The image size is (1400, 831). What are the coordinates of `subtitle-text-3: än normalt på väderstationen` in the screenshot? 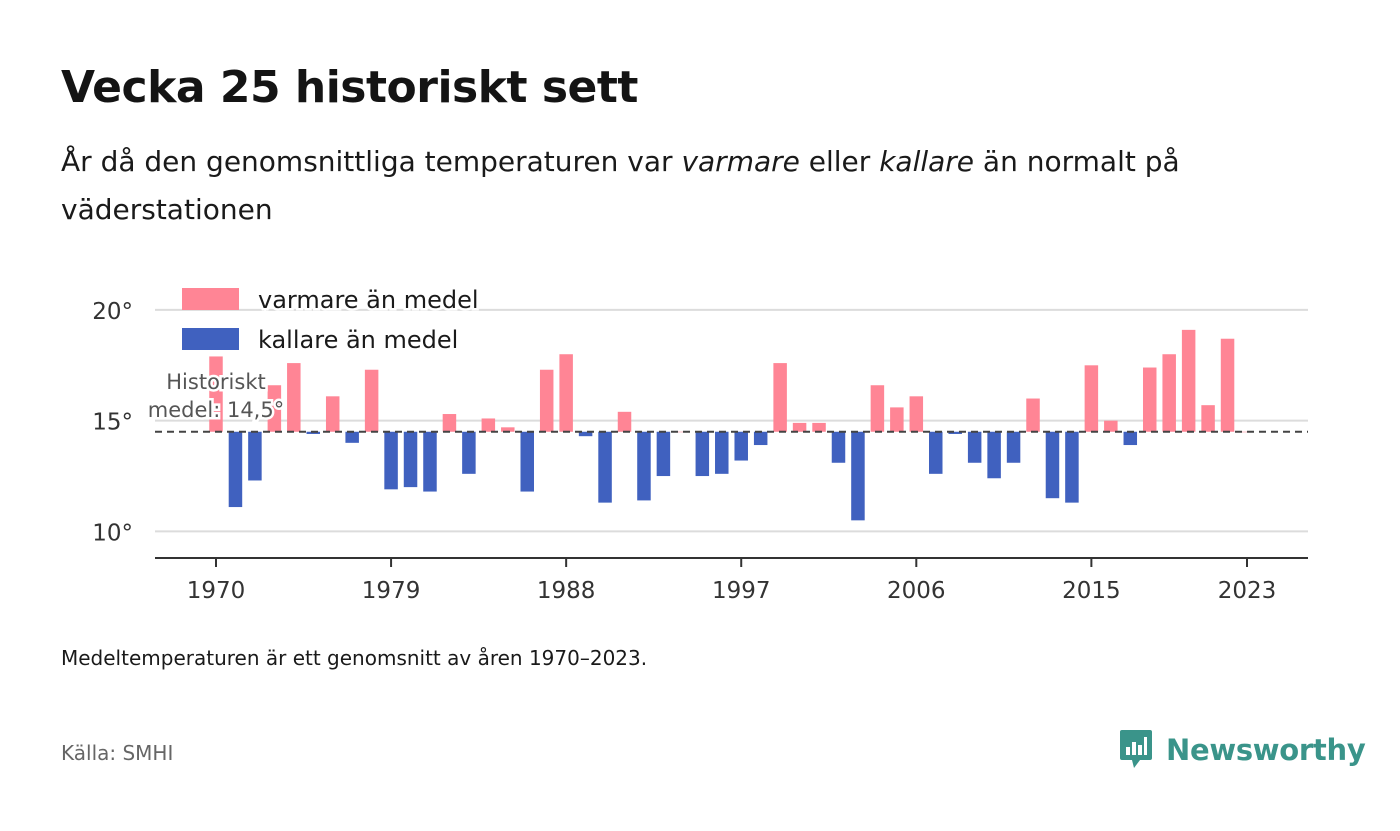 It's located at (620, 185).